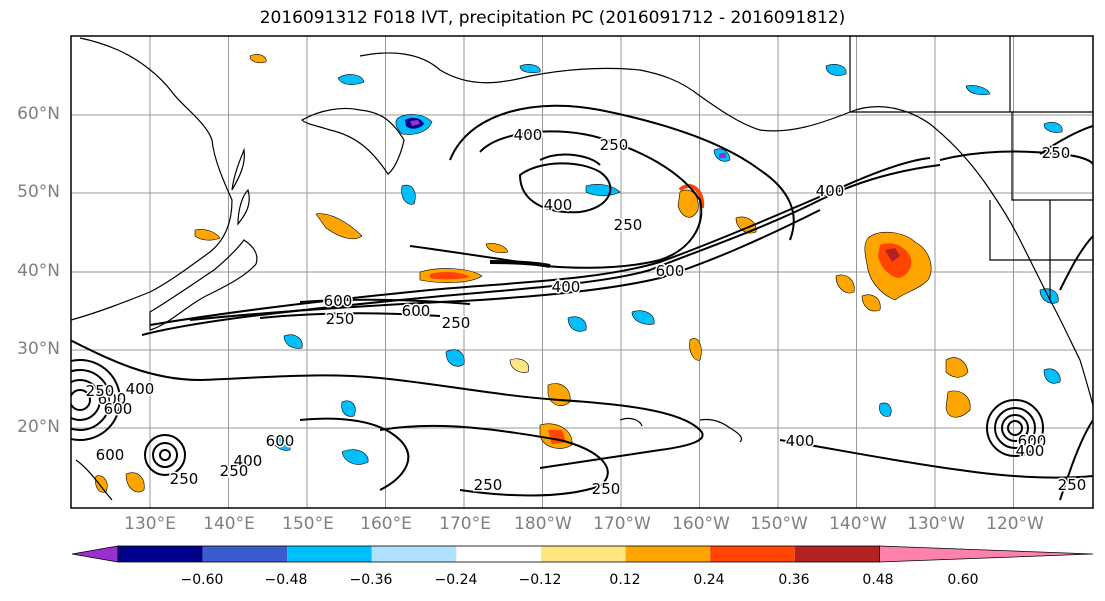 The height and width of the screenshot is (601, 1105). Describe the element at coordinates (858, 524) in the screenshot. I see `lon-label-140w: 140°W` at that location.